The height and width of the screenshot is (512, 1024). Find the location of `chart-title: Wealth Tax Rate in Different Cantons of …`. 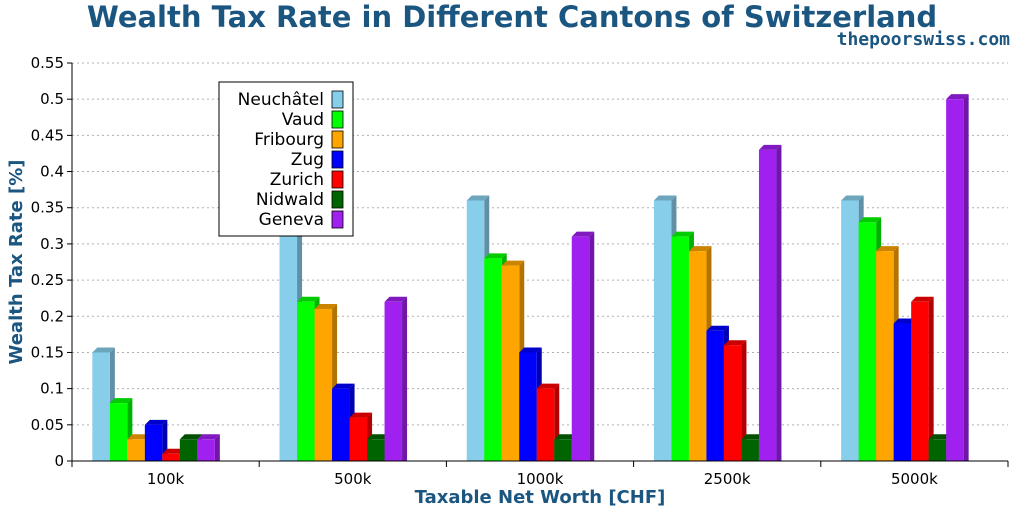

chart-title: Wealth Tax Rate in Different Cantons of … is located at coordinates (512, 17).